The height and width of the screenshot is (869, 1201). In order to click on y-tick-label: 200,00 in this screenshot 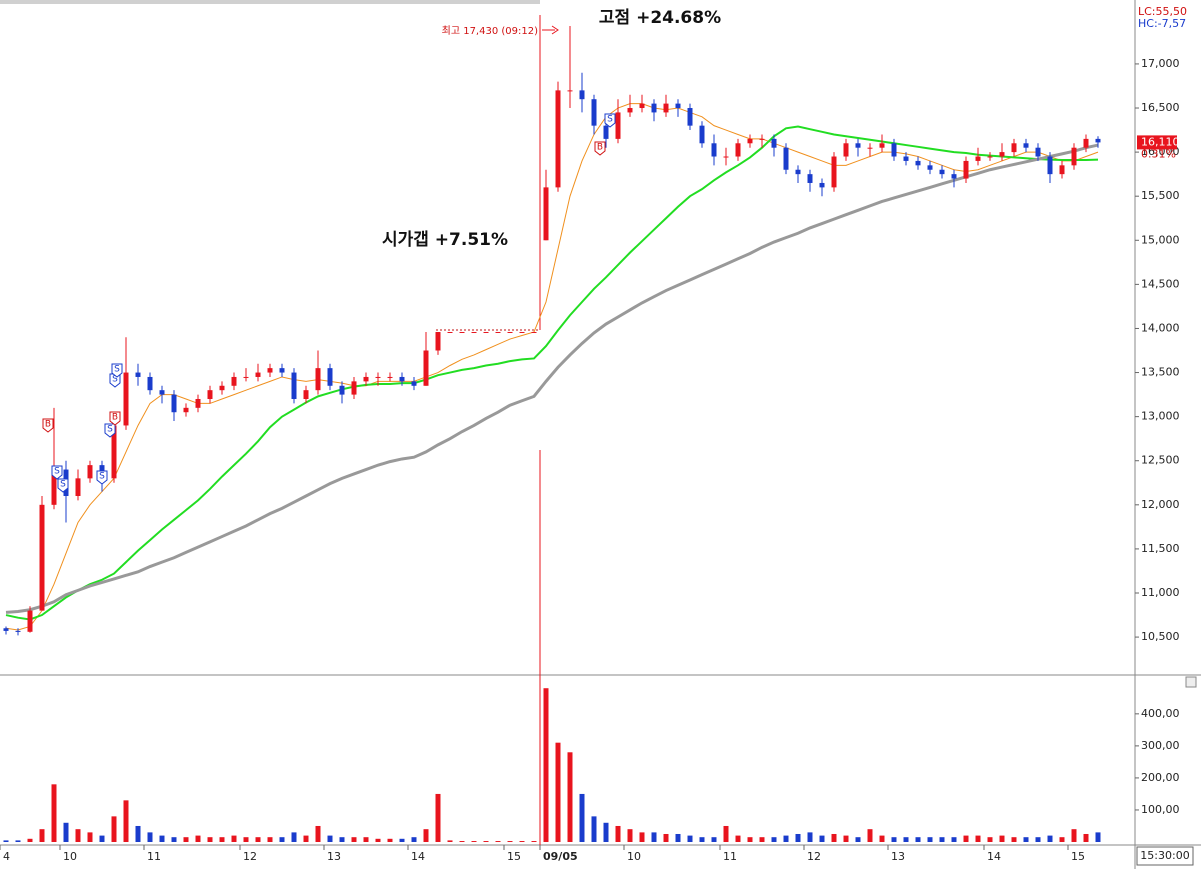, I will do `click(1160, 777)`.